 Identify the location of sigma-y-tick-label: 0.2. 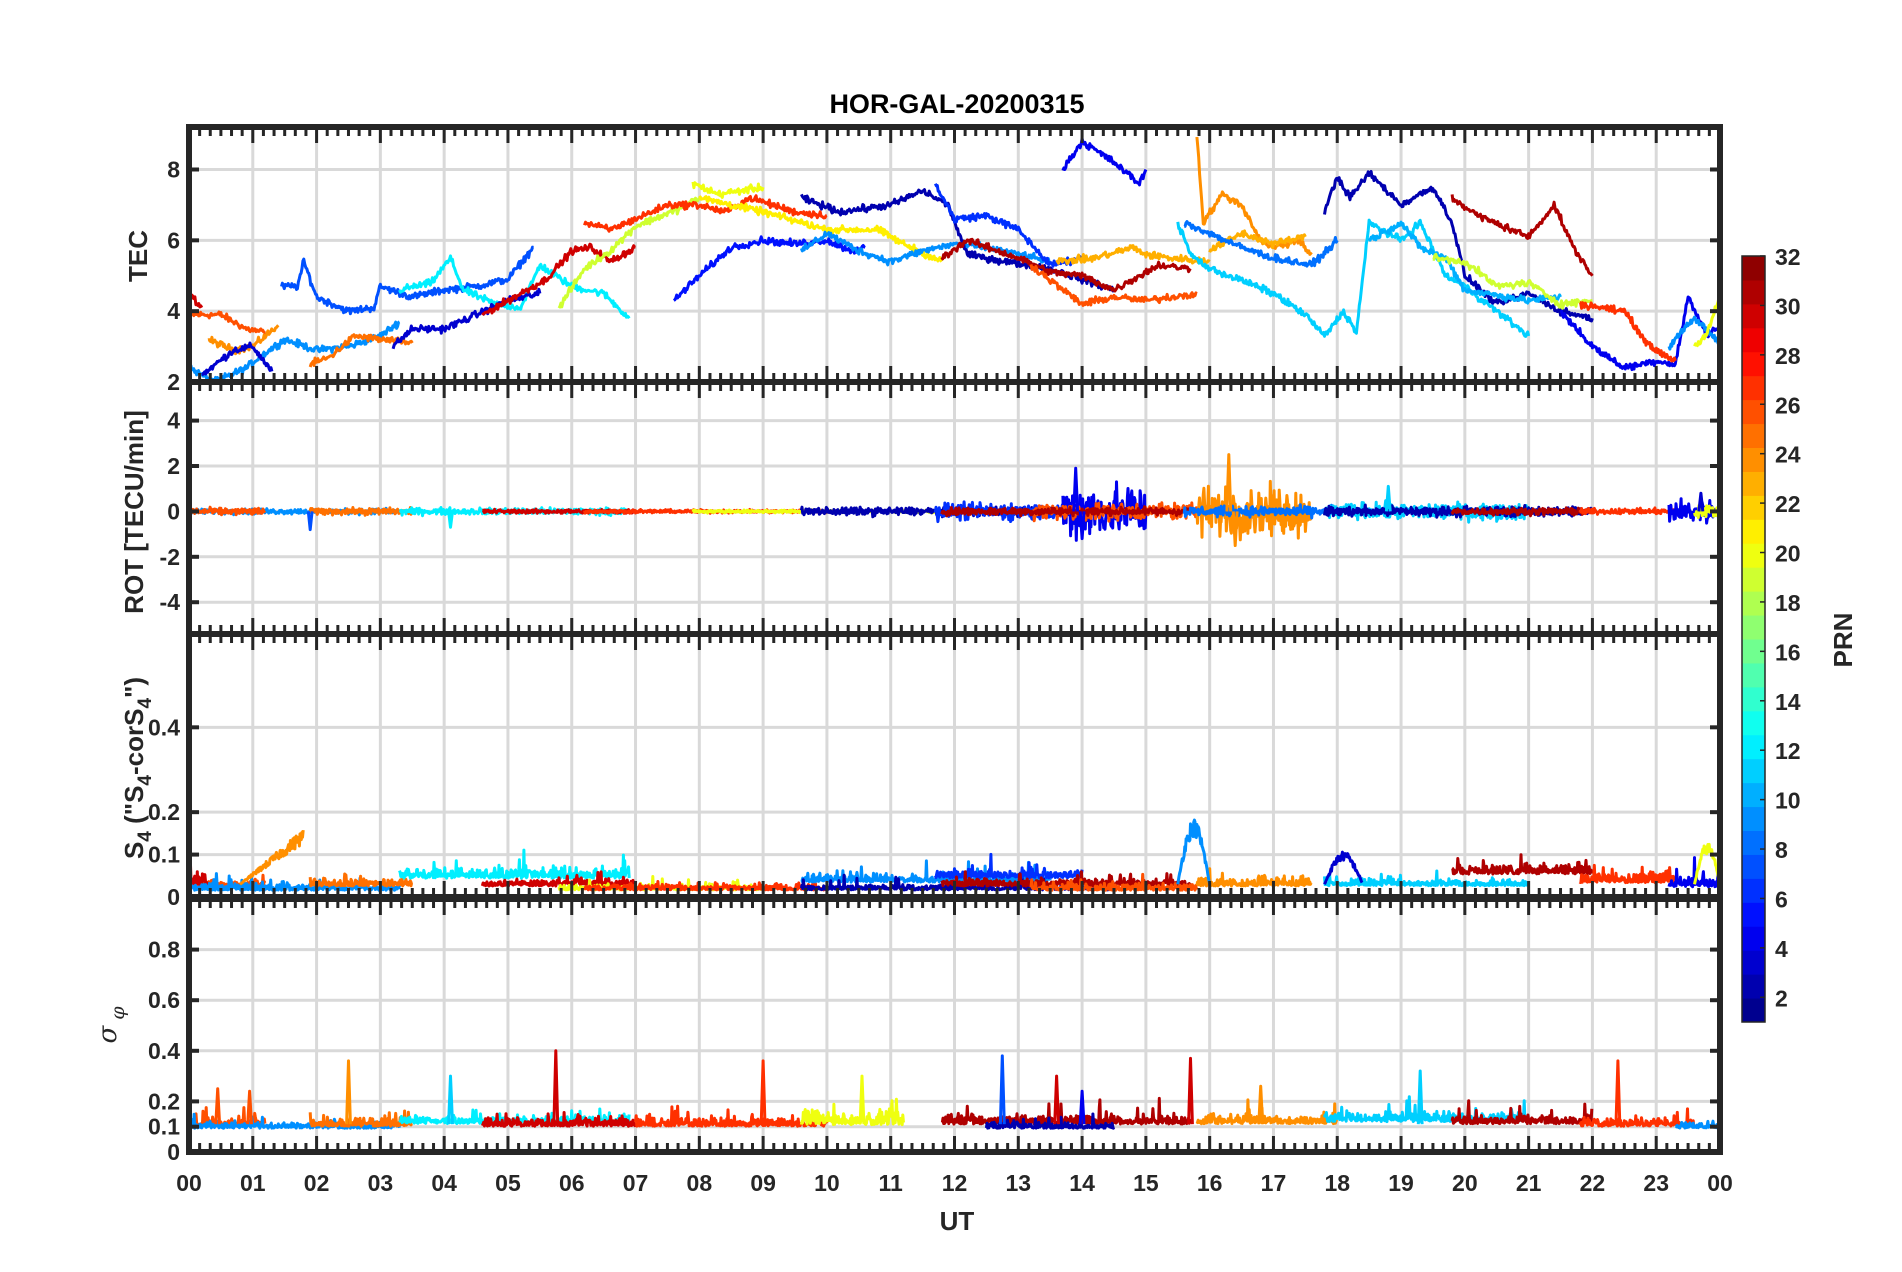
(164, 1101).